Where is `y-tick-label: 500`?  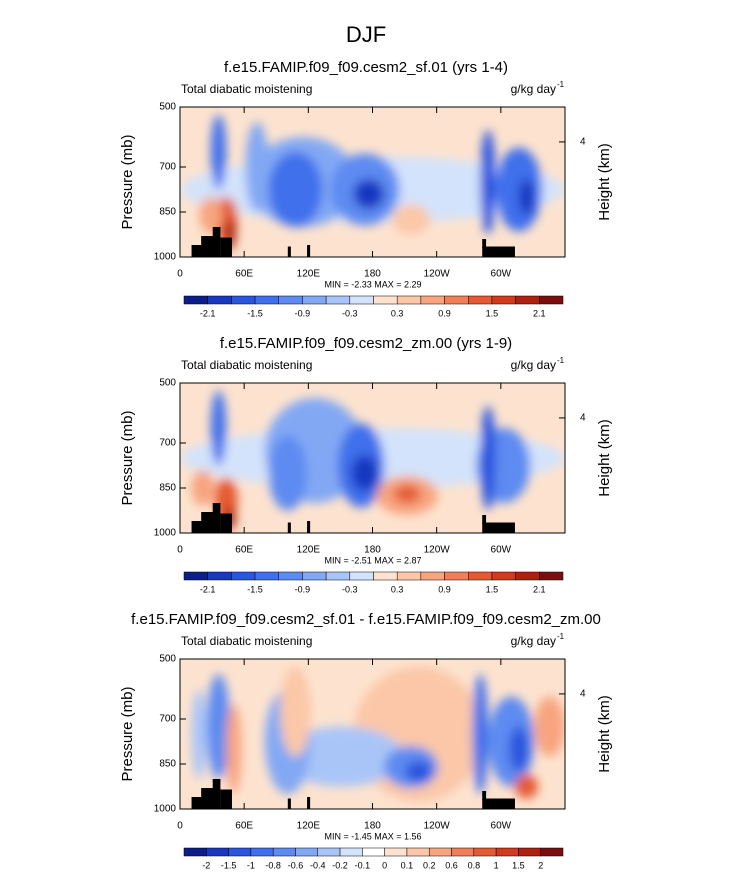
y-tick-label: 500 is located at coordinates (167, 107).